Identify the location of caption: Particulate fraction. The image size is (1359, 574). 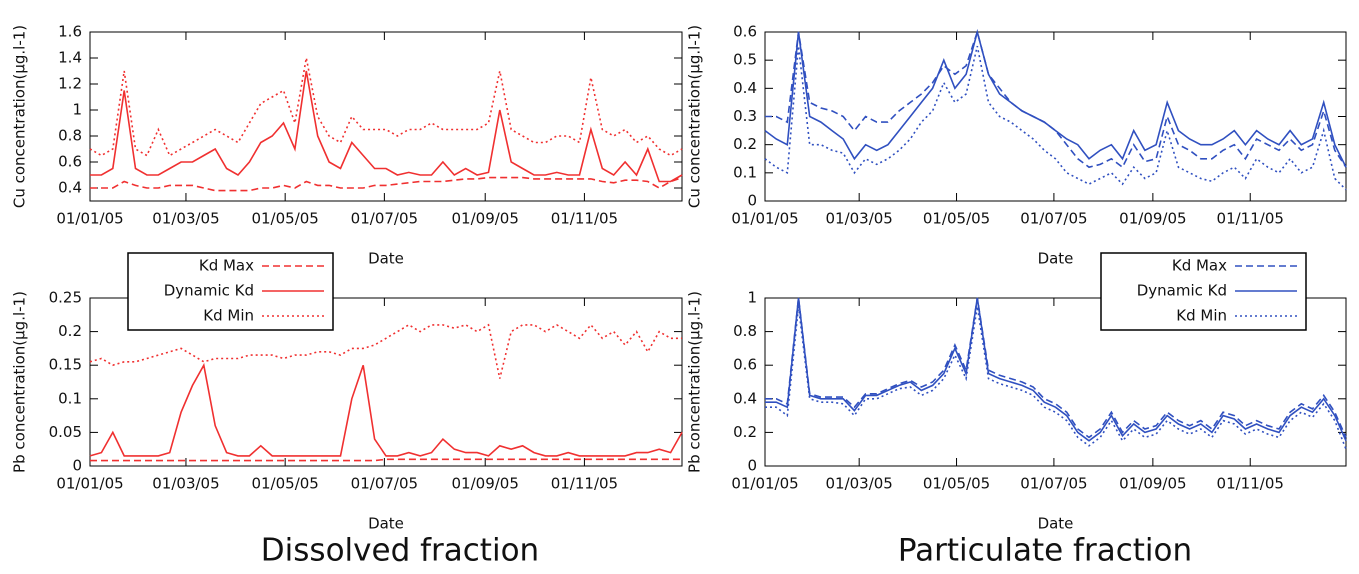
(1045, 551).